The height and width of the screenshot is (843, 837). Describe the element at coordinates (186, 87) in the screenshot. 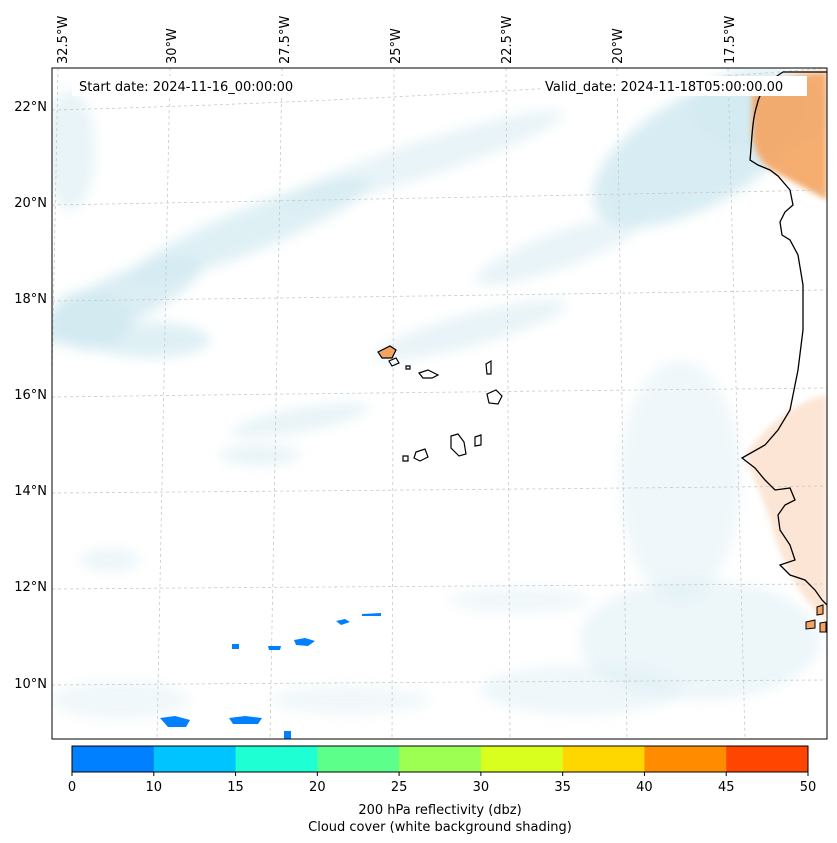

I see `start-date-label: Start date: 2024-11-16_00:00:00` at that location.